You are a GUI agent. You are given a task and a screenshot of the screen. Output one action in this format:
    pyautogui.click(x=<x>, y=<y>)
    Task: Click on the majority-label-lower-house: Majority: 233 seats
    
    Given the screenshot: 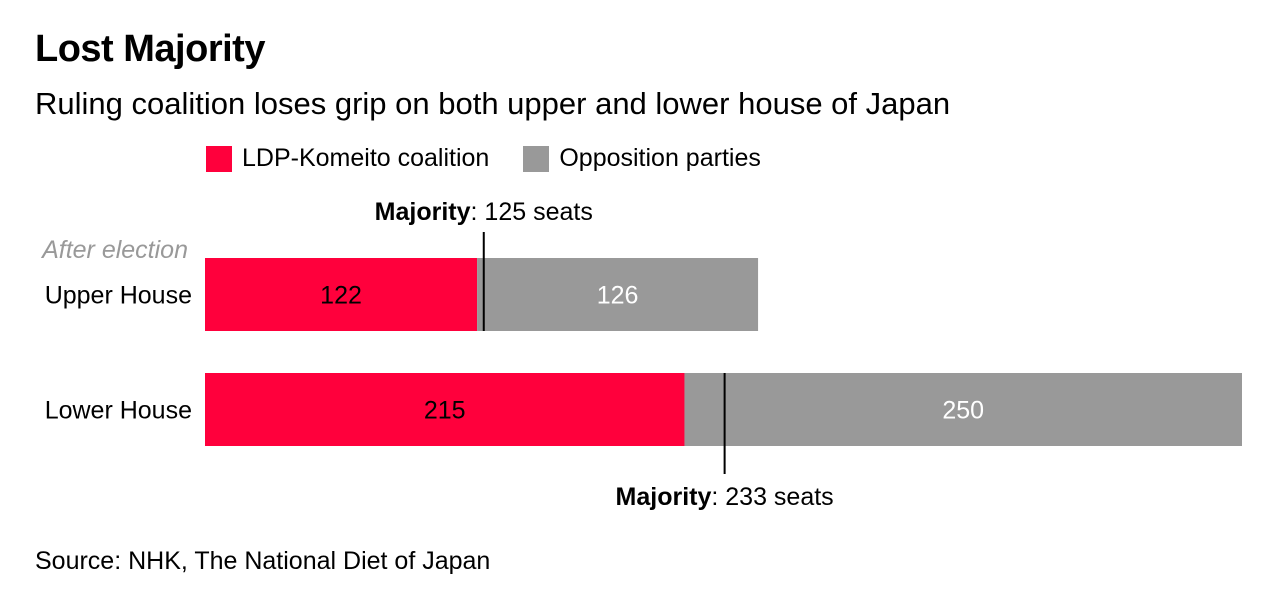 What is the action you would take?
    pyautogui.click(x=725, y=497)
    